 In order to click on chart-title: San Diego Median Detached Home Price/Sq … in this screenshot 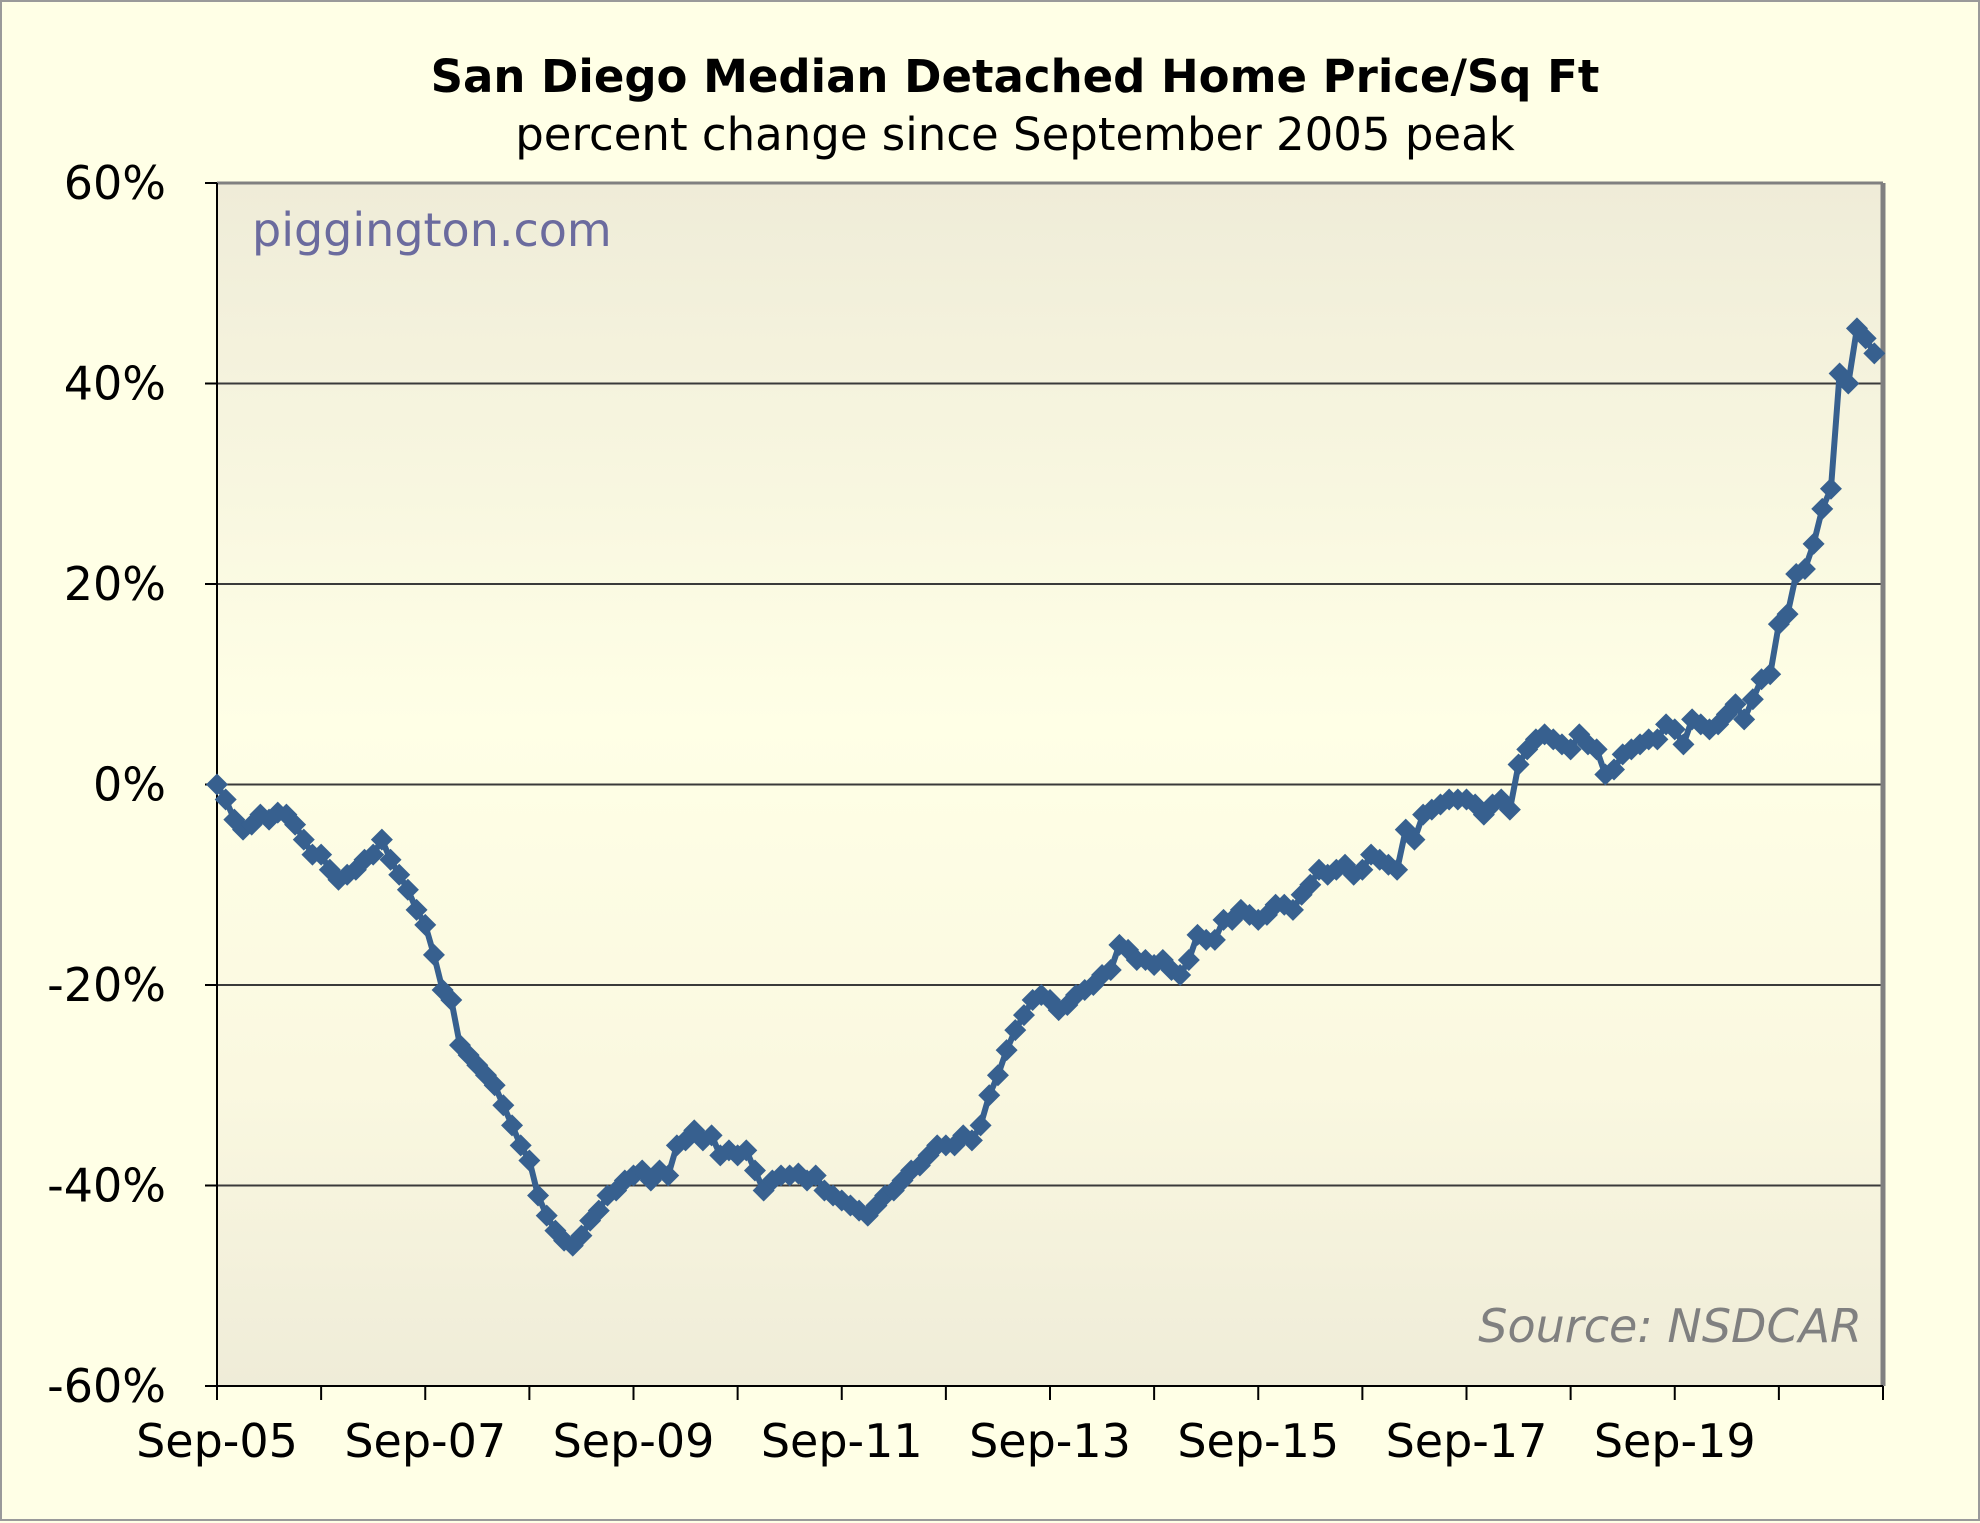, I will do `click(1015, 76)`.